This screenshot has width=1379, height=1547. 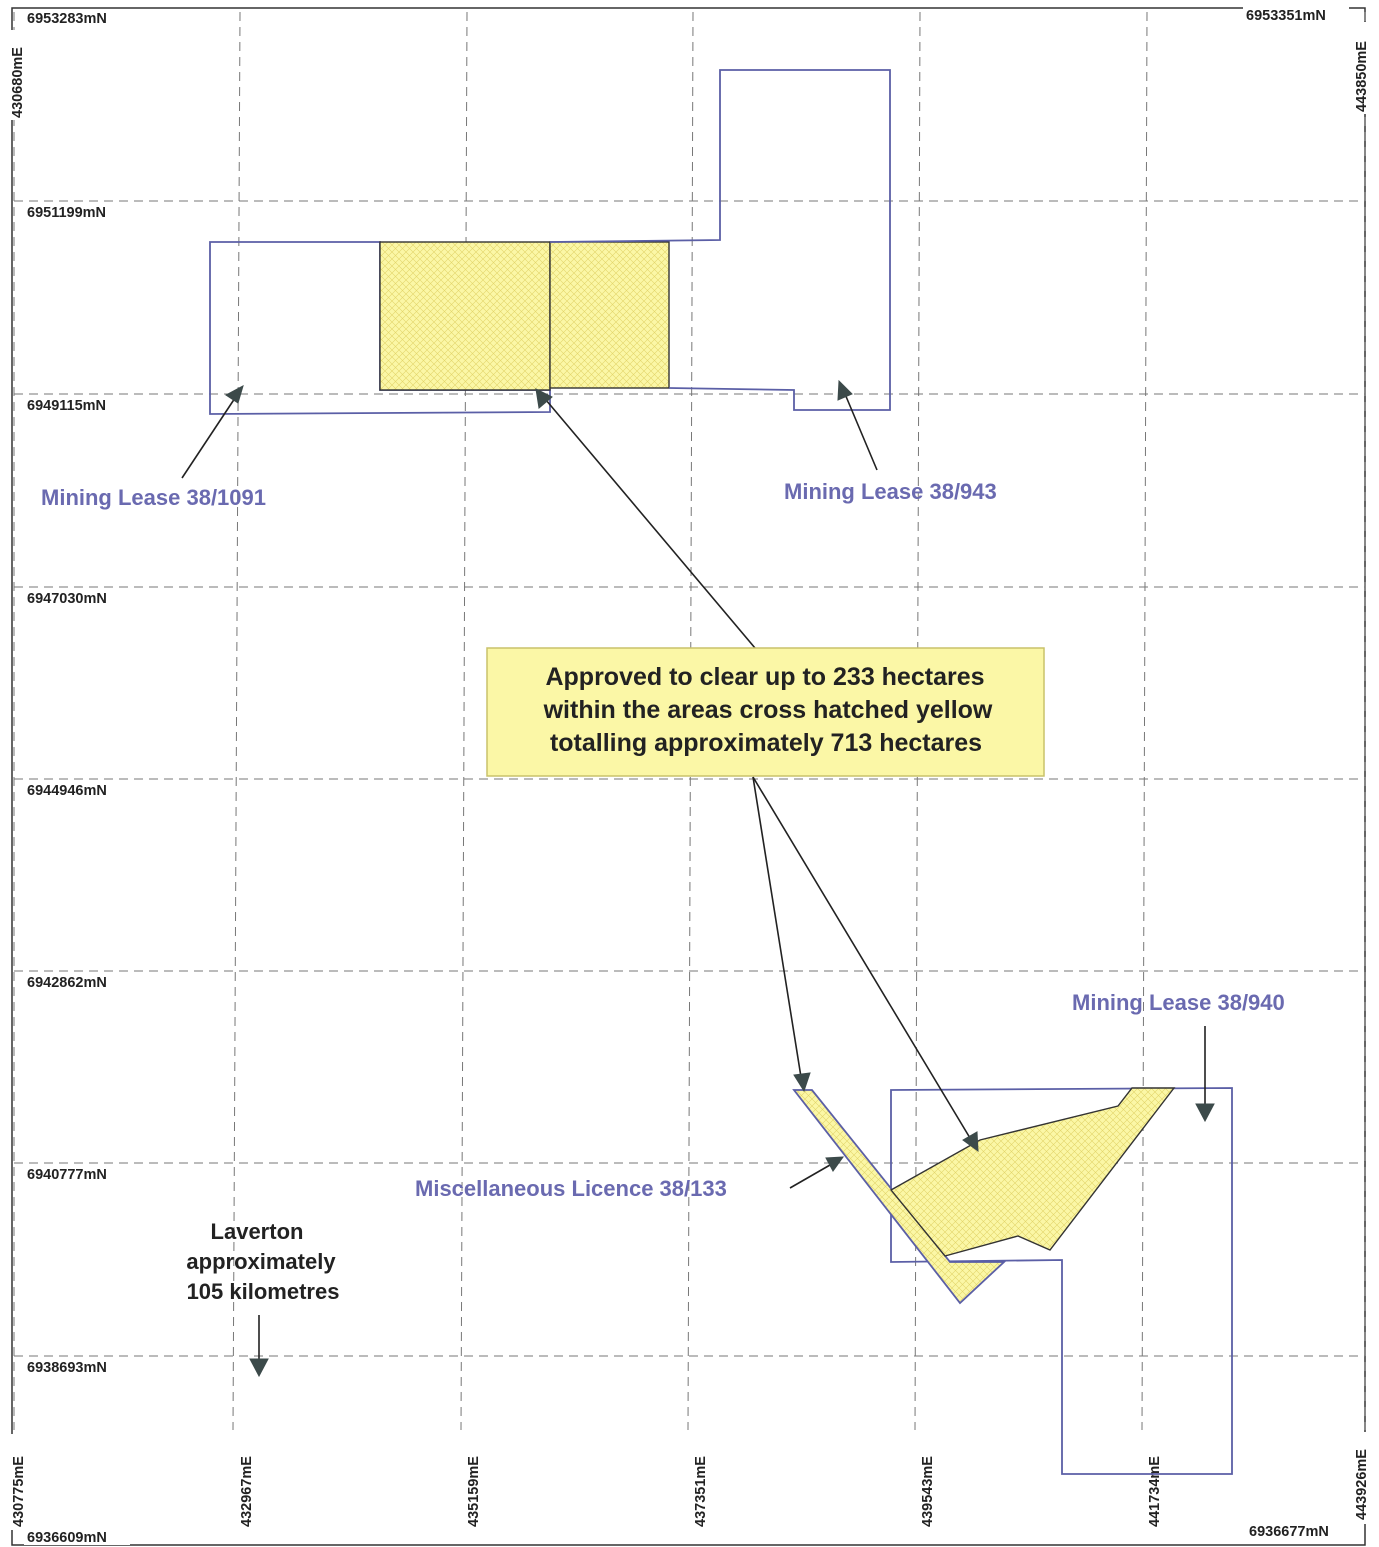 I want to click on laverton-direction-label: Laverton approximately 105 kilometres, so click(x=262, y=1261).